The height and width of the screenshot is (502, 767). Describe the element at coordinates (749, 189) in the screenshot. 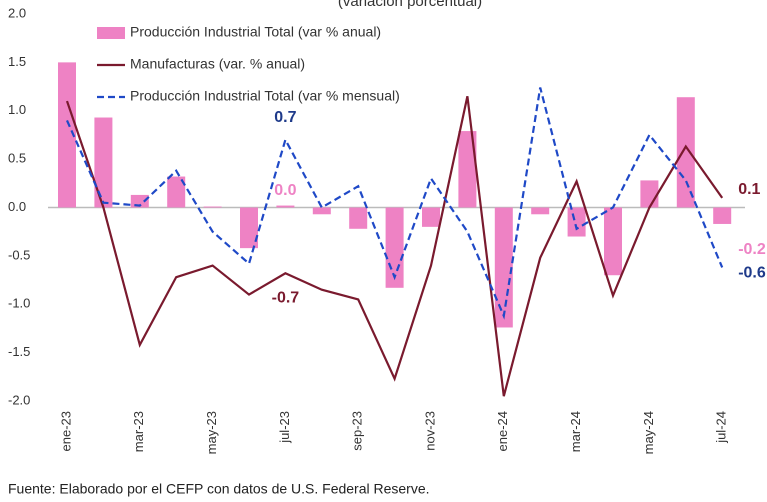

I see `value-label: 0.1` at that location.